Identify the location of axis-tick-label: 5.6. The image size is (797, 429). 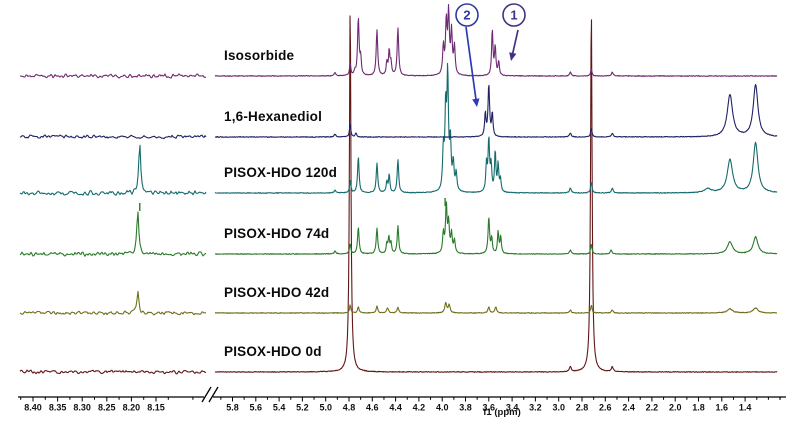
(256, 408).